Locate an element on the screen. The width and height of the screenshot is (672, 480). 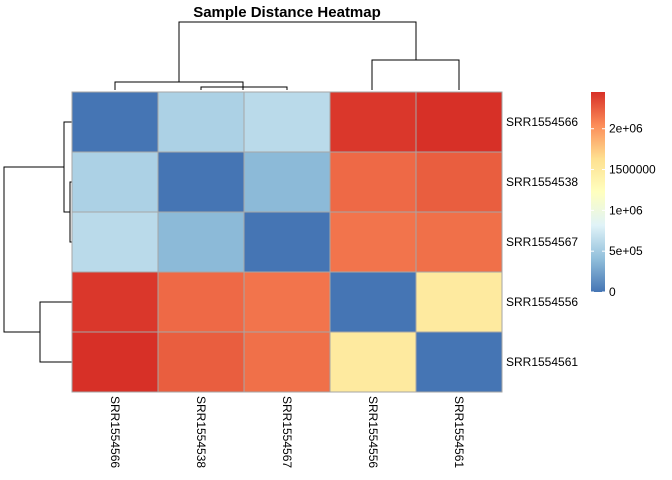
column-label: SRR1554566 is located at coordinates (115, 432).